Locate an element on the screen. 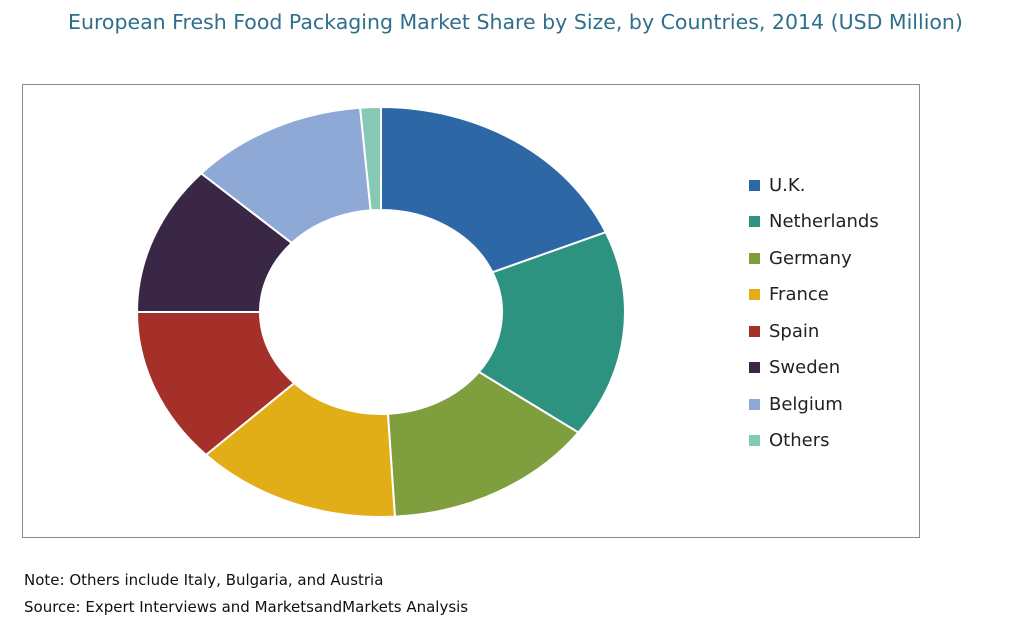  legend-label: Sweden is located at coordinates (805, 368).